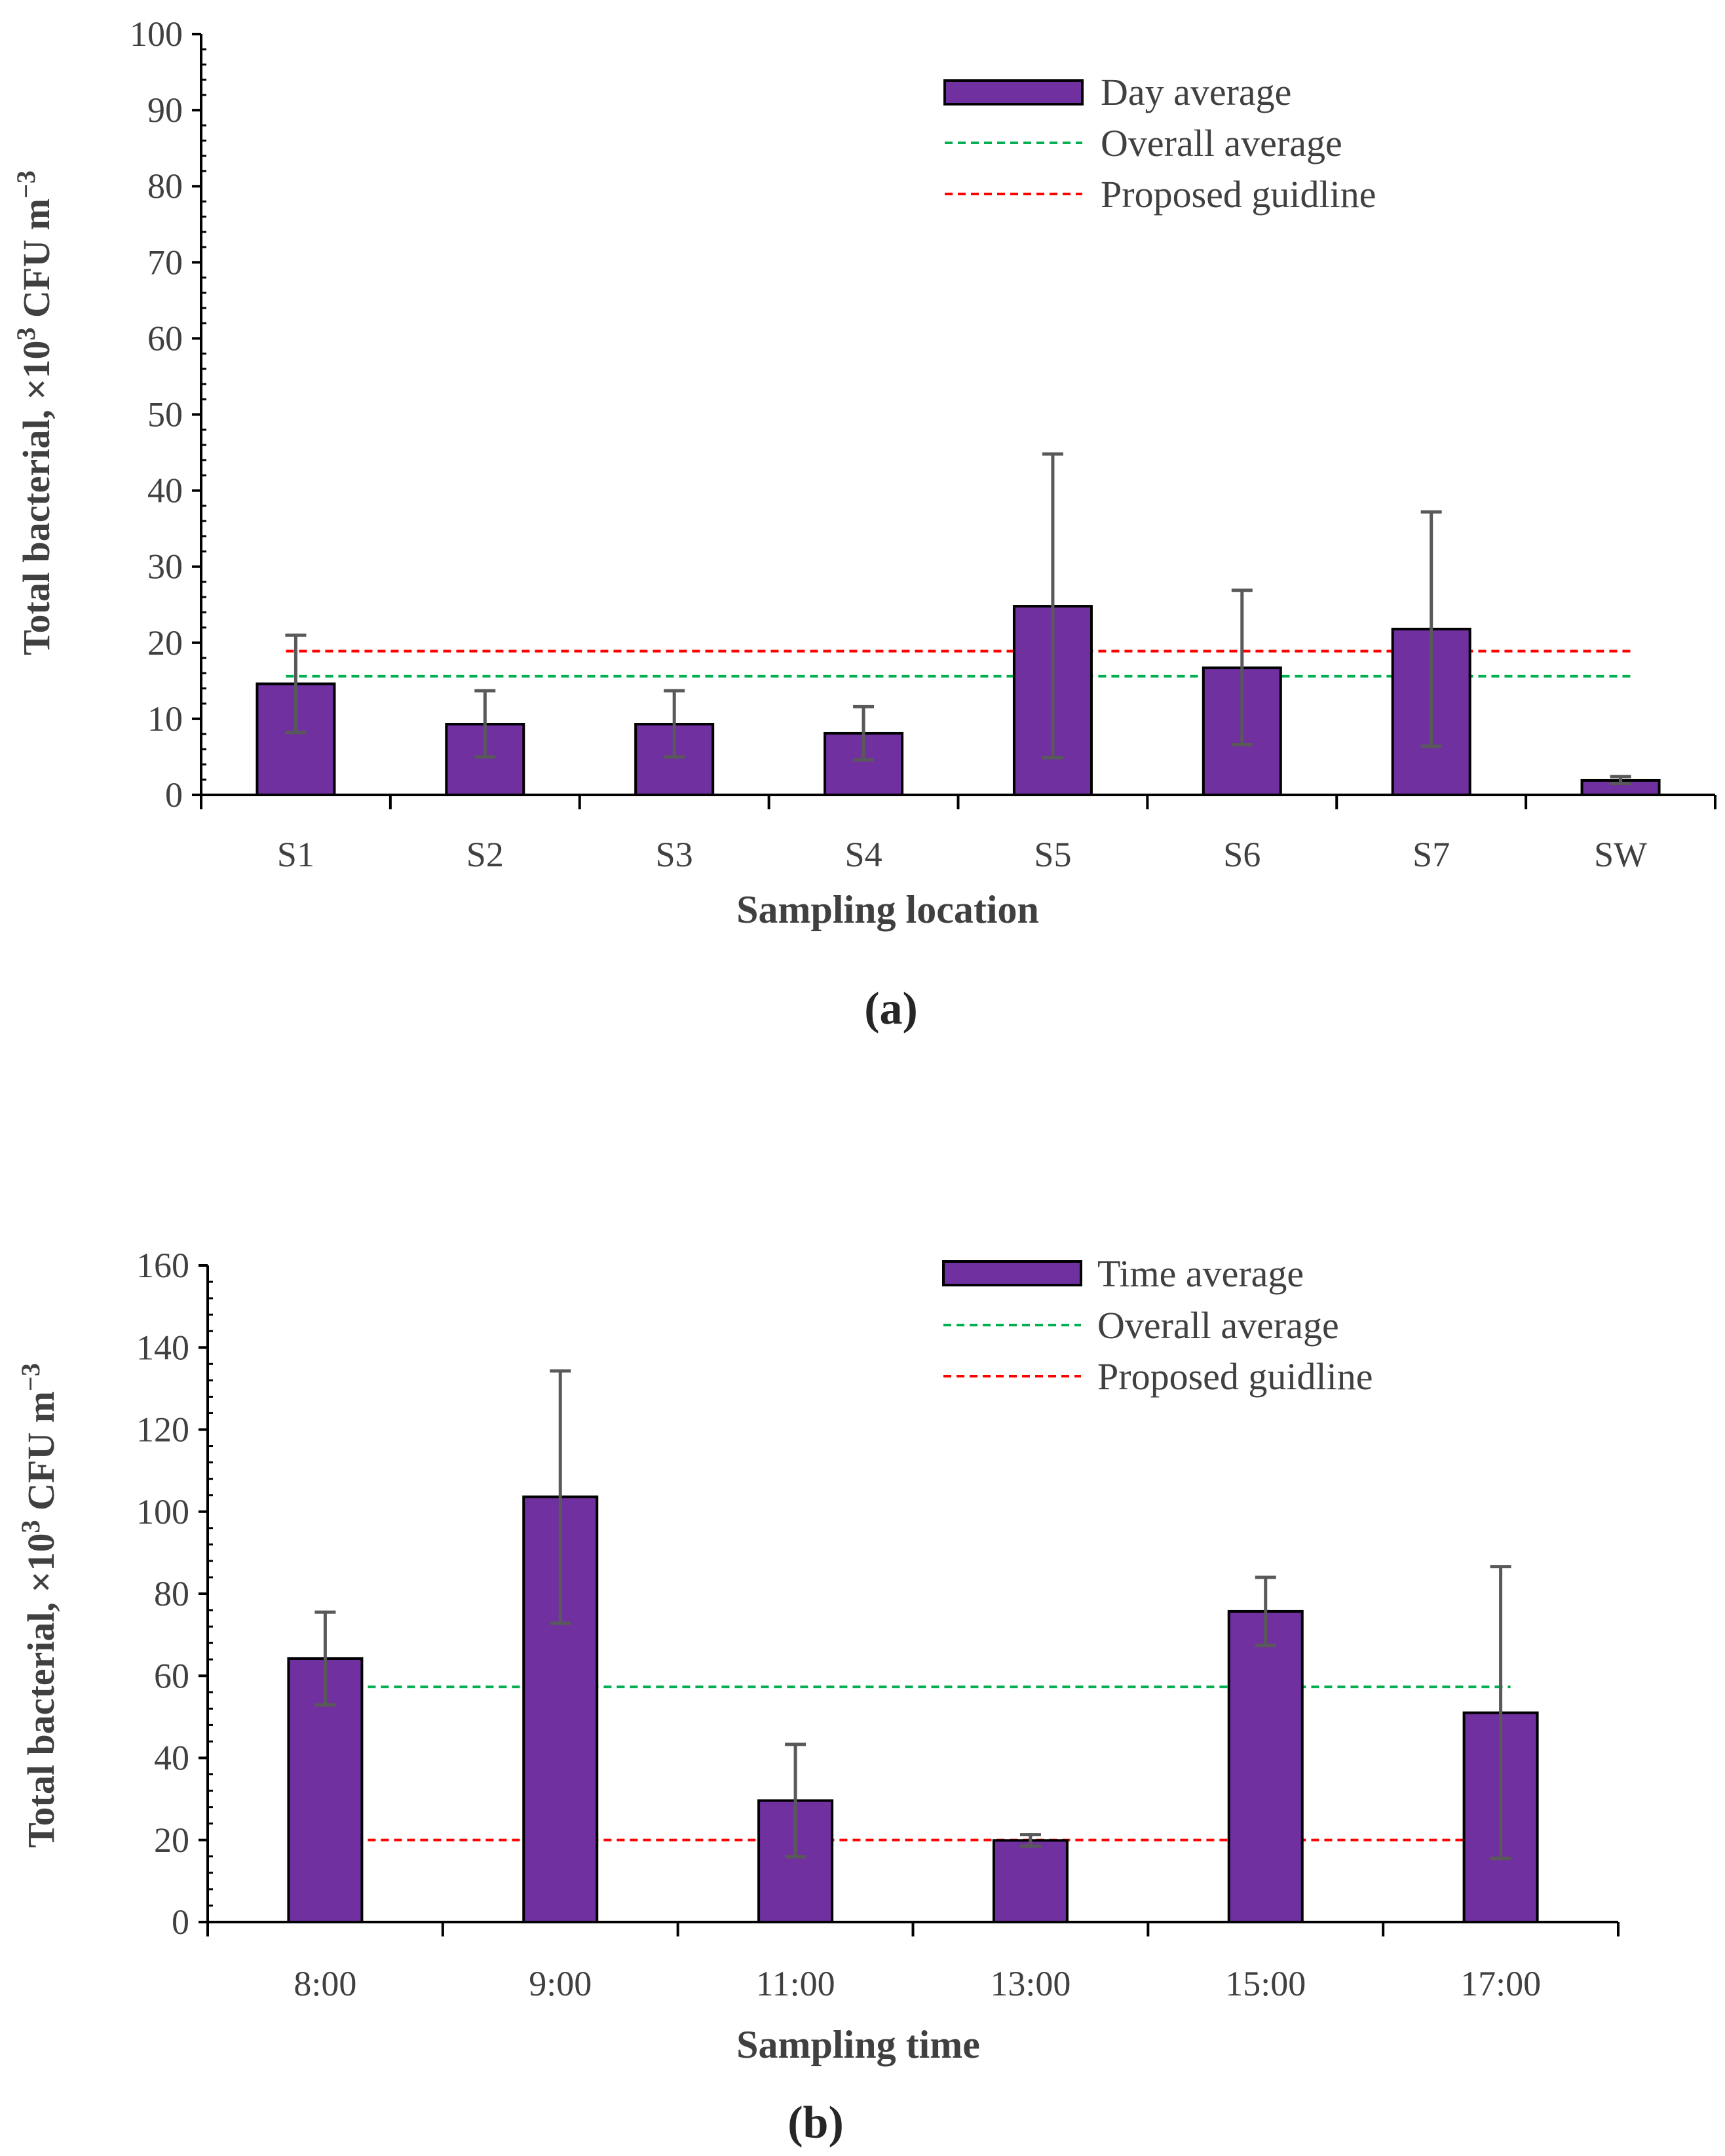 Image resolution: width=1725 pixels, height=2156 pixels. I want to click on y-tick-label: 90, so click(165, 110).